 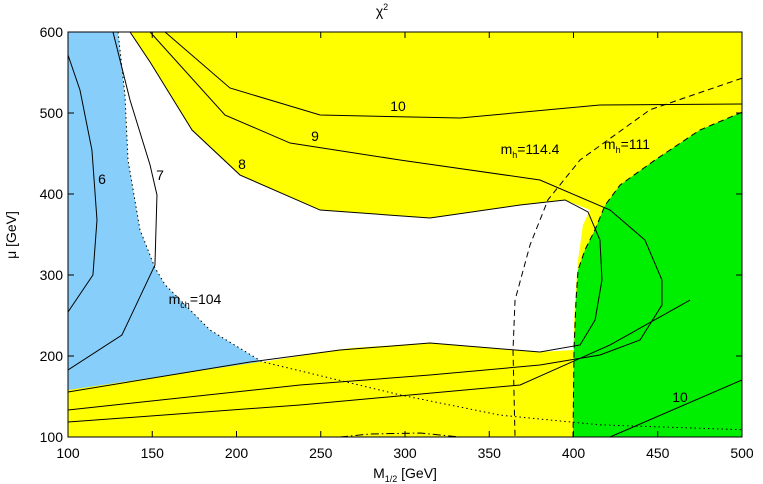 I want to click on x-tick-label: 350, so click(x=490, y=453).